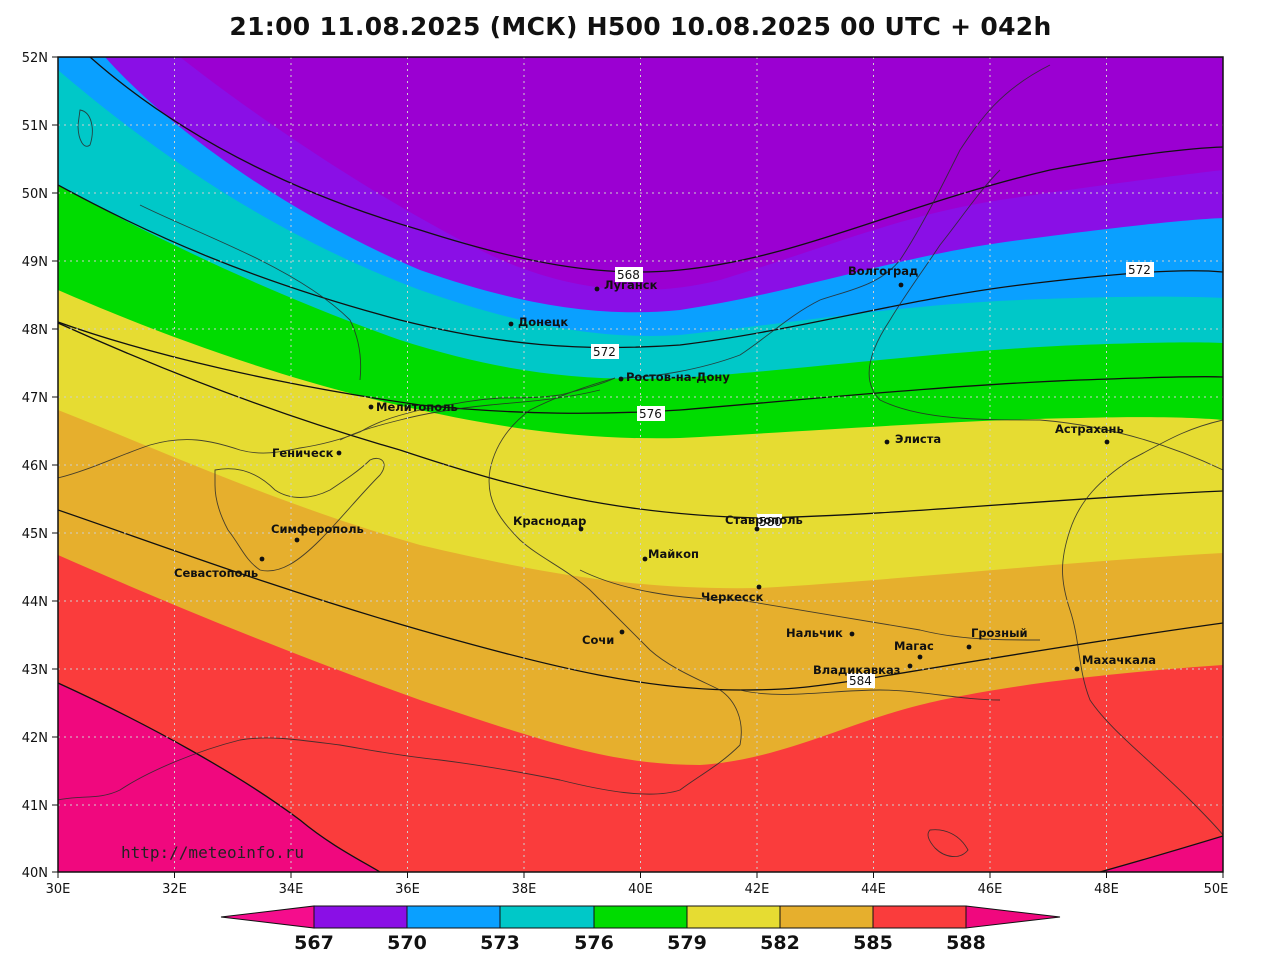  What do you see at coordinates (1119, 660) in the screenshot?
I see `city-label: Махачкала` at bounding box center [1119, 660].